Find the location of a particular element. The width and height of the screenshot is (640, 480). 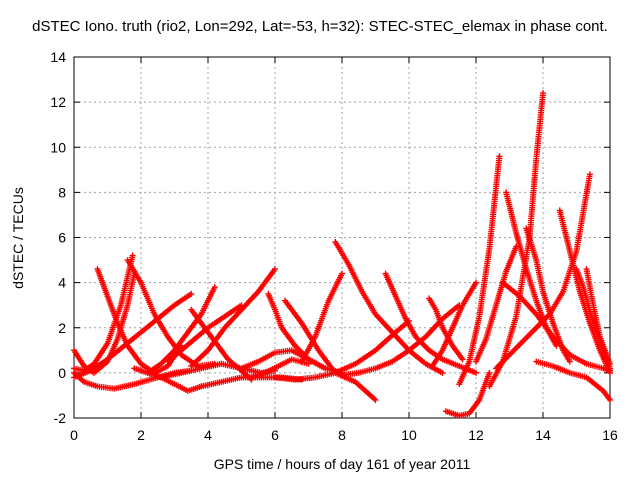

y-tick-label: 14 is located at coordinates (58, 57).